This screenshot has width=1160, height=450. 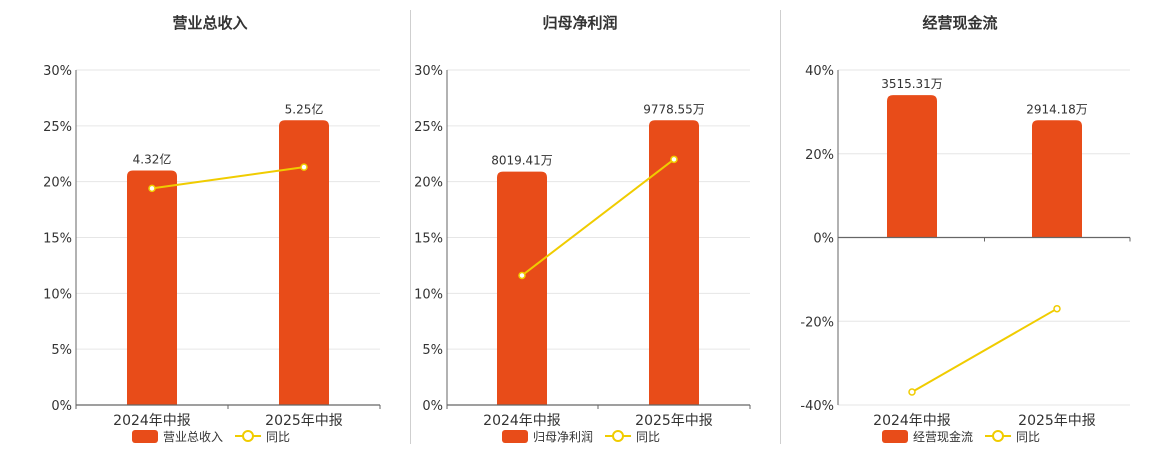 I want to click on bar-value-label: 5.25亿, so click(x=304, y=108).